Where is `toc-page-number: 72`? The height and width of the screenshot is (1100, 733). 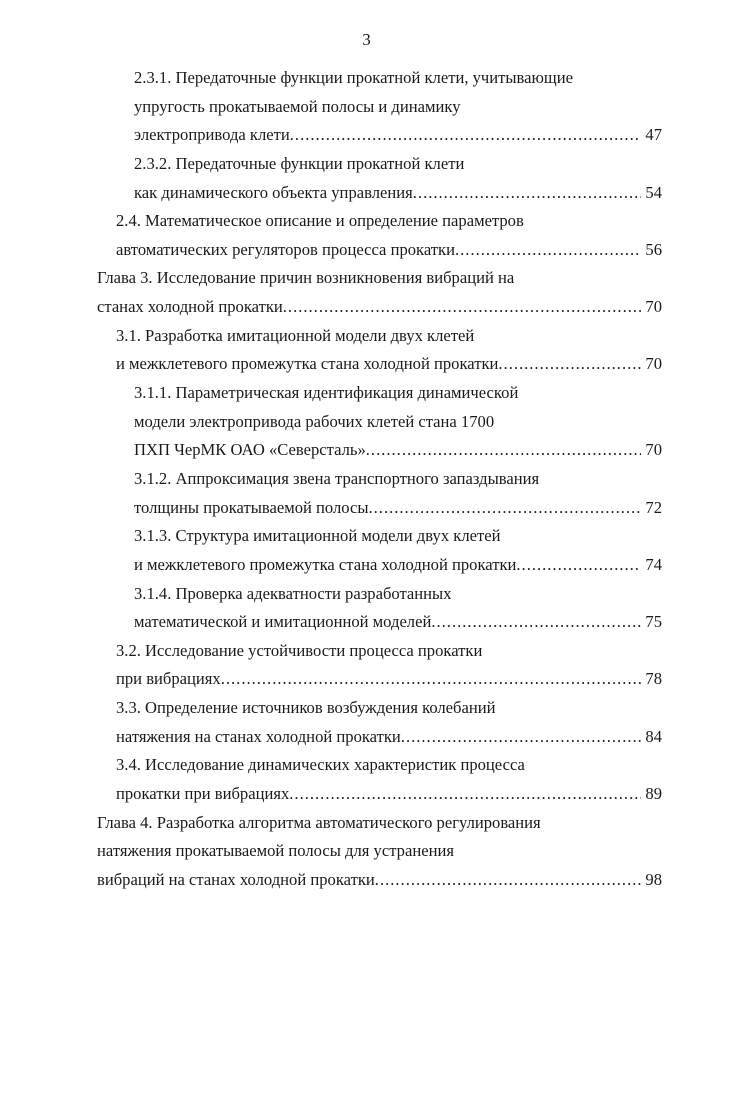 toc-page-number: 72 is located at coordinates (653, 507).